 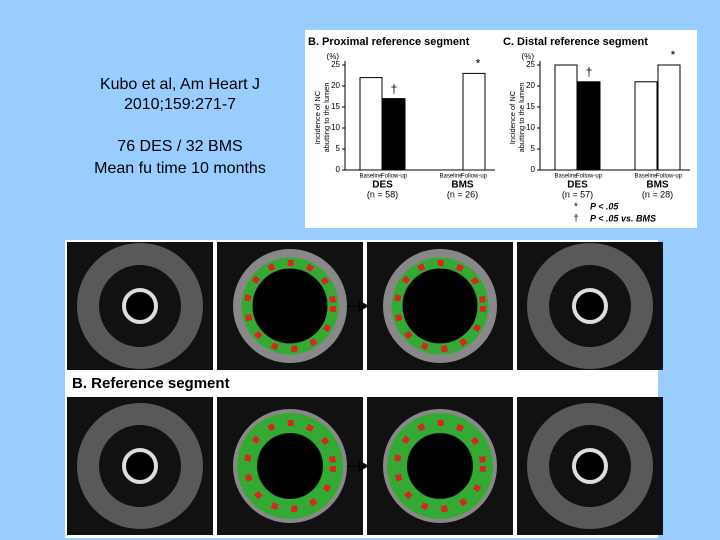 I want to click on ivus-label: B. Reference segment, so click(x=151, y=383).